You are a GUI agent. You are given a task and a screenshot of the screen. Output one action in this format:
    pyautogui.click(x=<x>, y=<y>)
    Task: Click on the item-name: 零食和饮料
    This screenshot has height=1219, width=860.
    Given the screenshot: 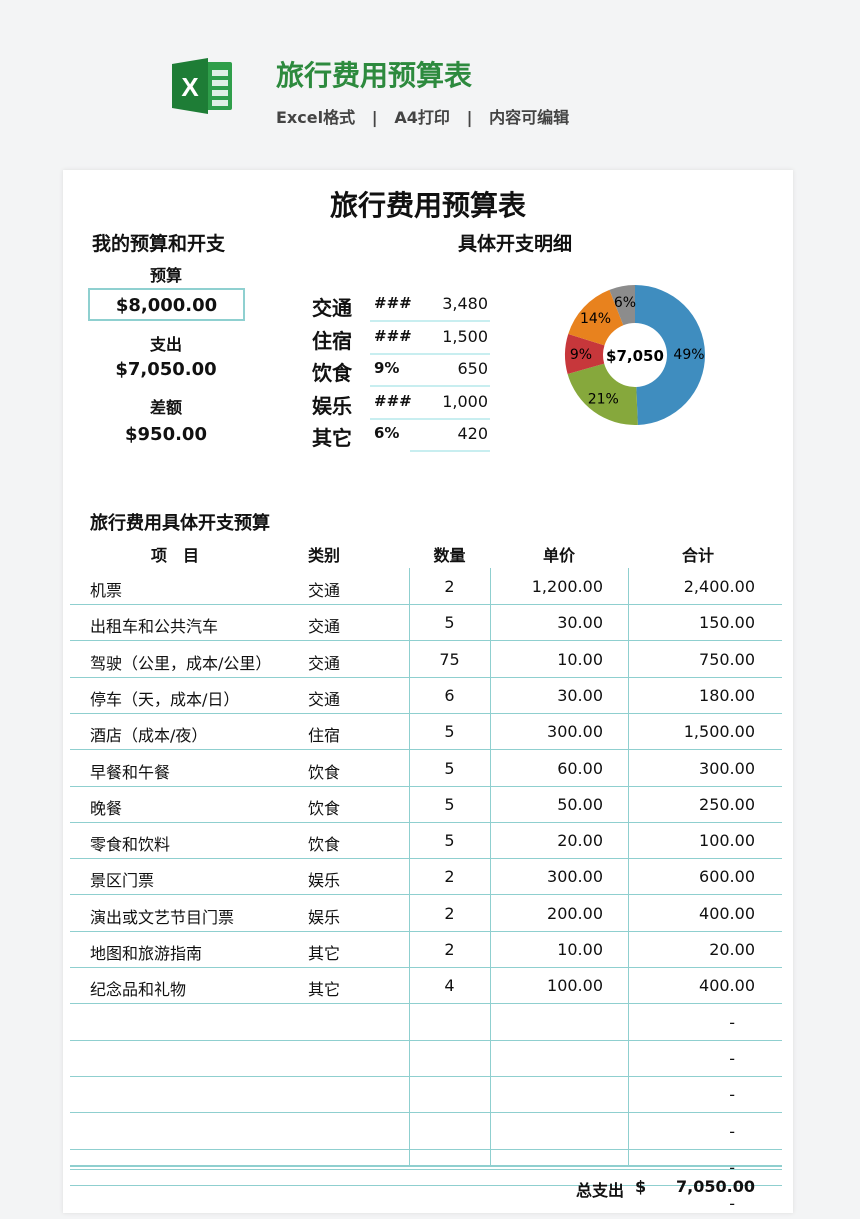 What is the action you would take?
    pyautogui.click(x=130, y=845)
    